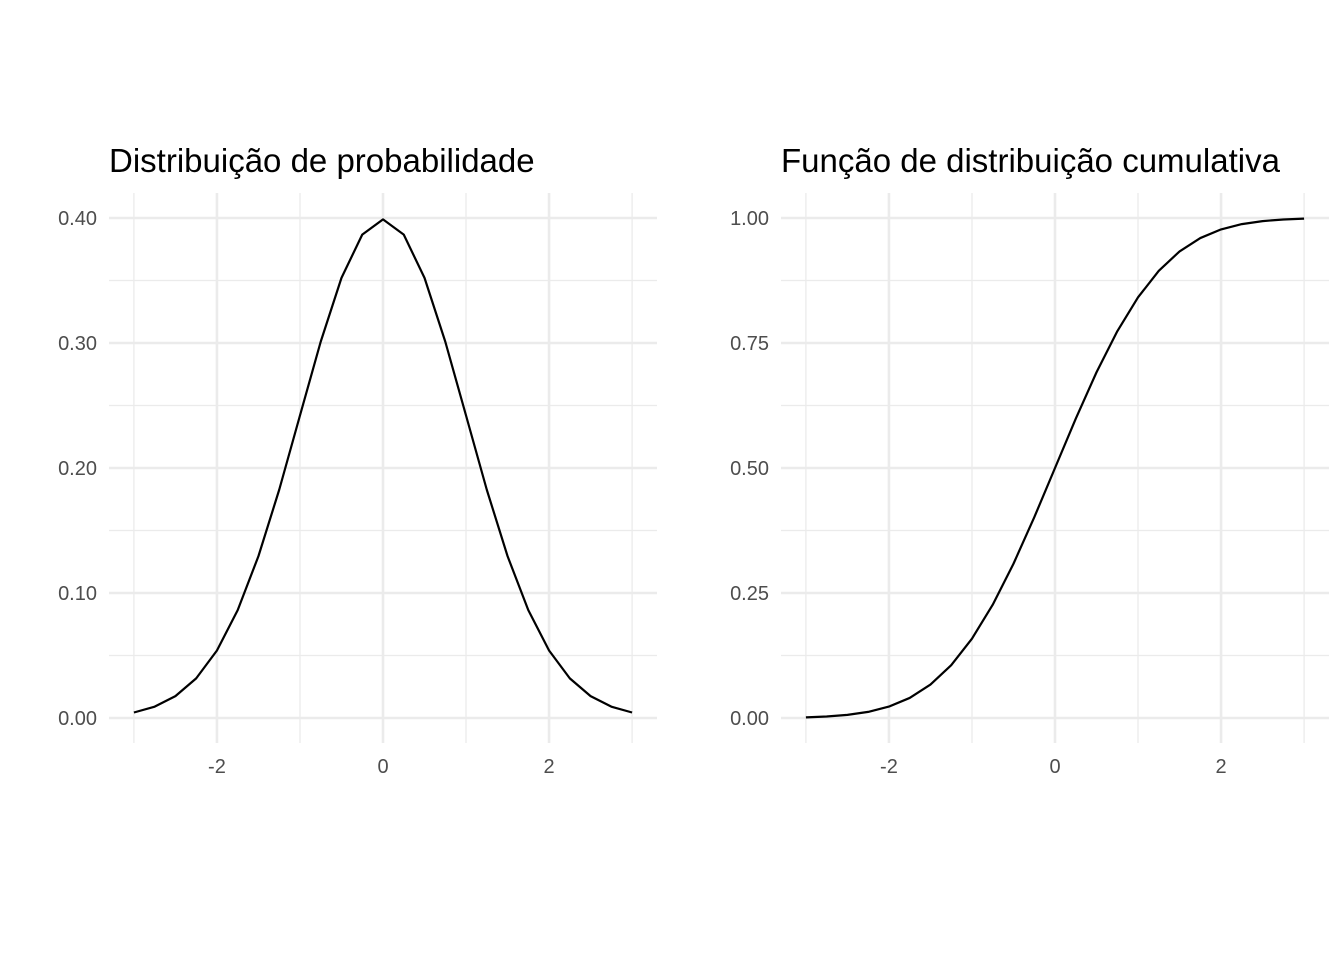  I want to click on cdf-y-tick-label: 1.00, so click(749, 219).